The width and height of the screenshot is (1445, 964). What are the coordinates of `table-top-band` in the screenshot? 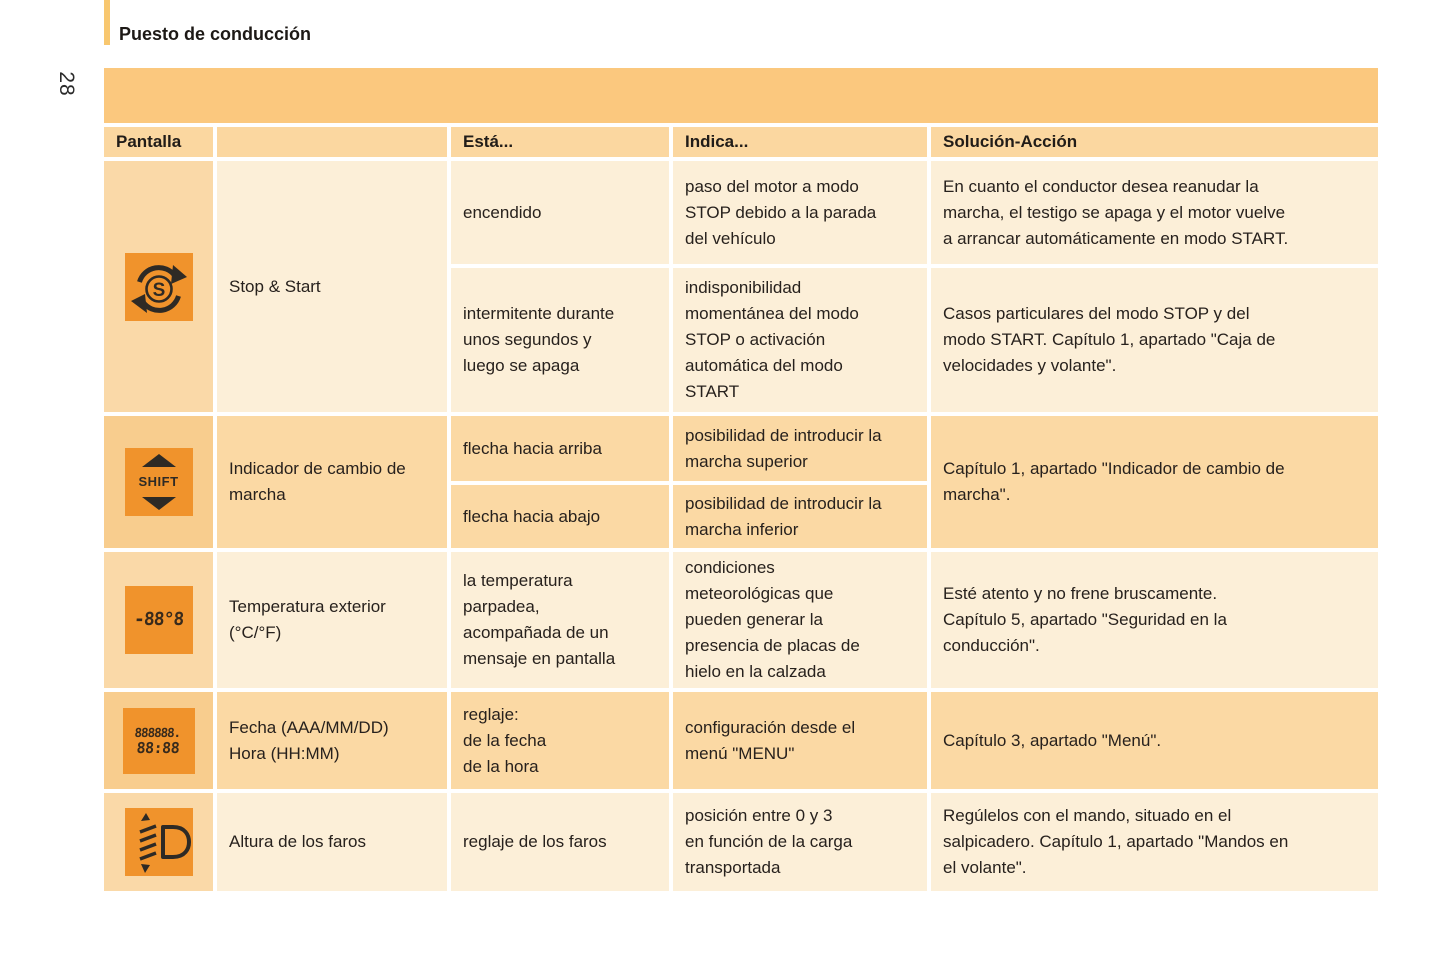 It's located at (741, 95).